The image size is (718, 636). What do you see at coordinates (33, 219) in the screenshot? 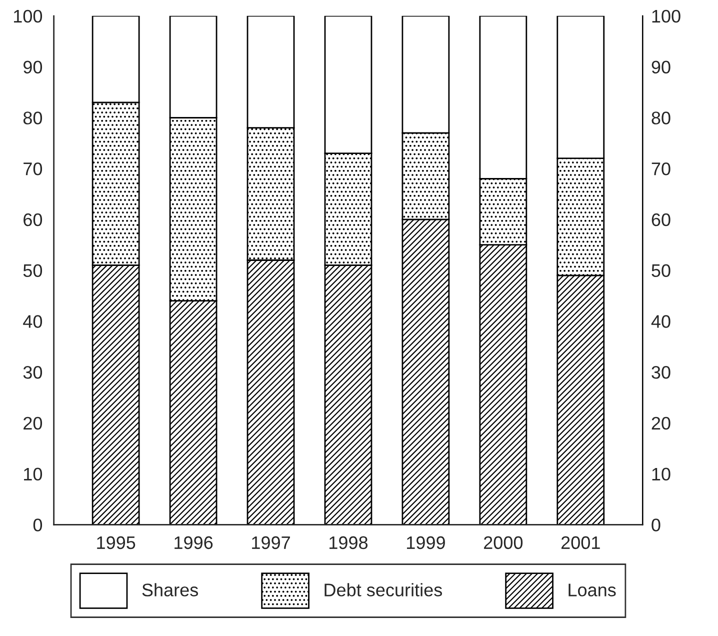
I see `y-tick-label: 60` at bounding box center [33, 219].